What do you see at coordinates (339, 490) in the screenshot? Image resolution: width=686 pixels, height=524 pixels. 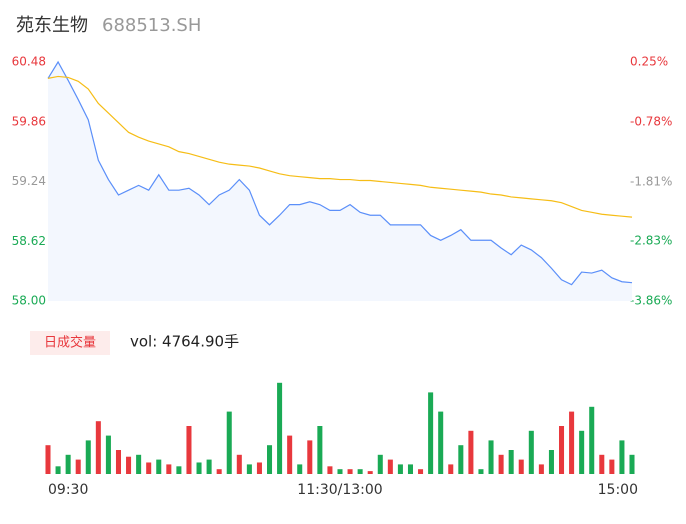 I see `x-tick-label: 11:30/13:00` at bounding box center [339, 490].